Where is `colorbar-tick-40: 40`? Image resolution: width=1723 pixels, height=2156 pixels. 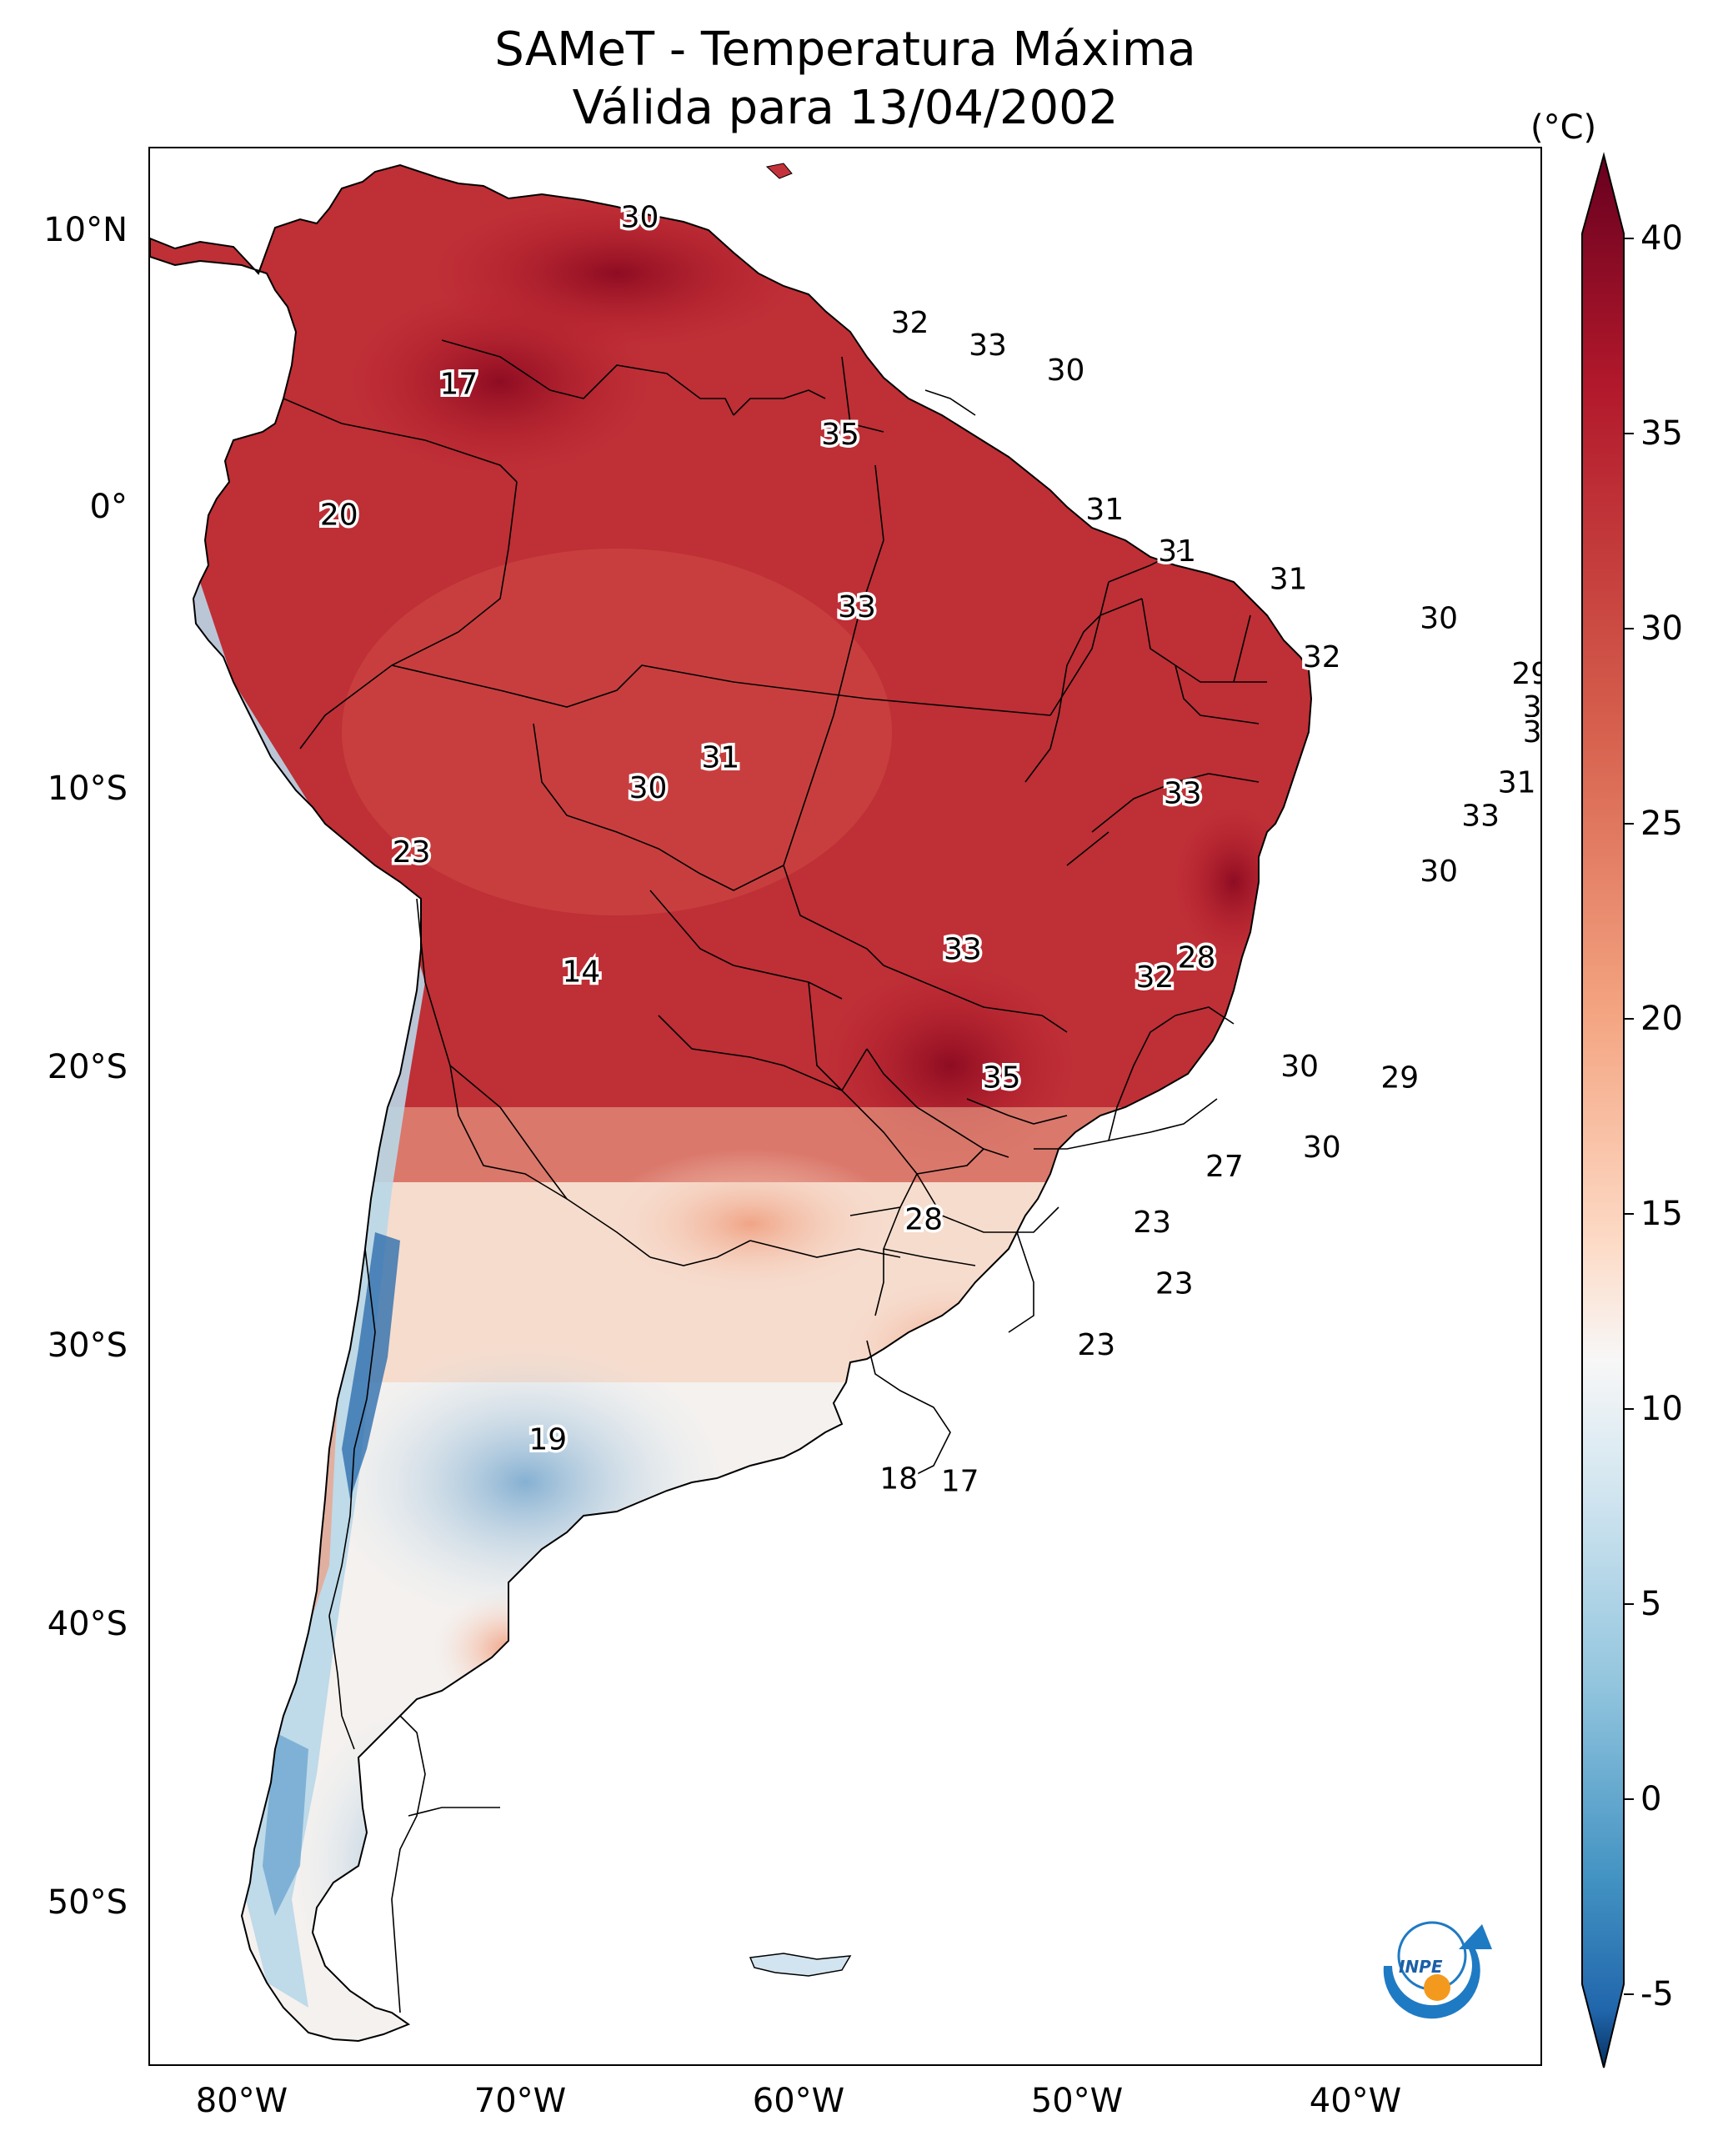
colorbar-tick-40: 40 is located at coordinates (1661, 239).